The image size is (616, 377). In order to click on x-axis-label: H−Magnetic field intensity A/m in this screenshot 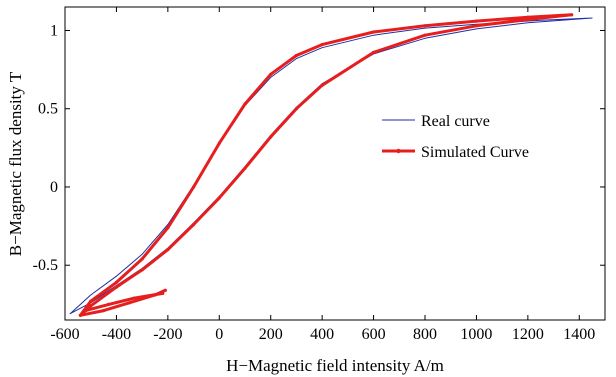, I will do `click(335, 365)`.